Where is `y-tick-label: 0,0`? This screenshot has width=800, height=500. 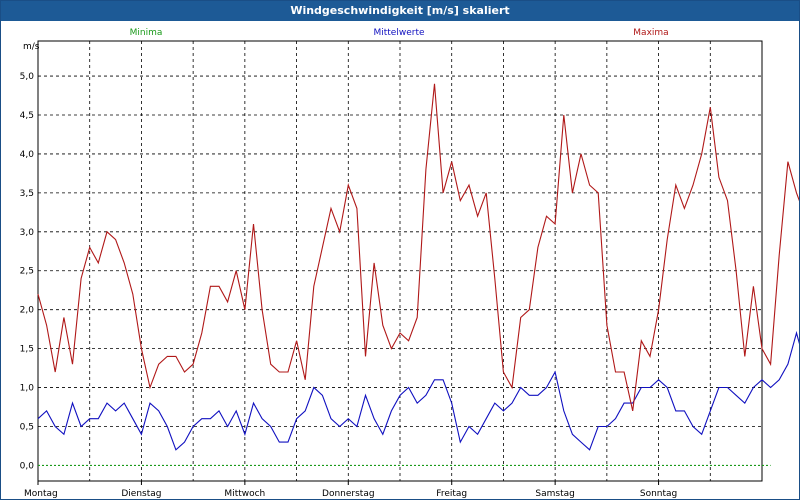 y-tick-label: 0,0 is located at coordinates (27, 466).